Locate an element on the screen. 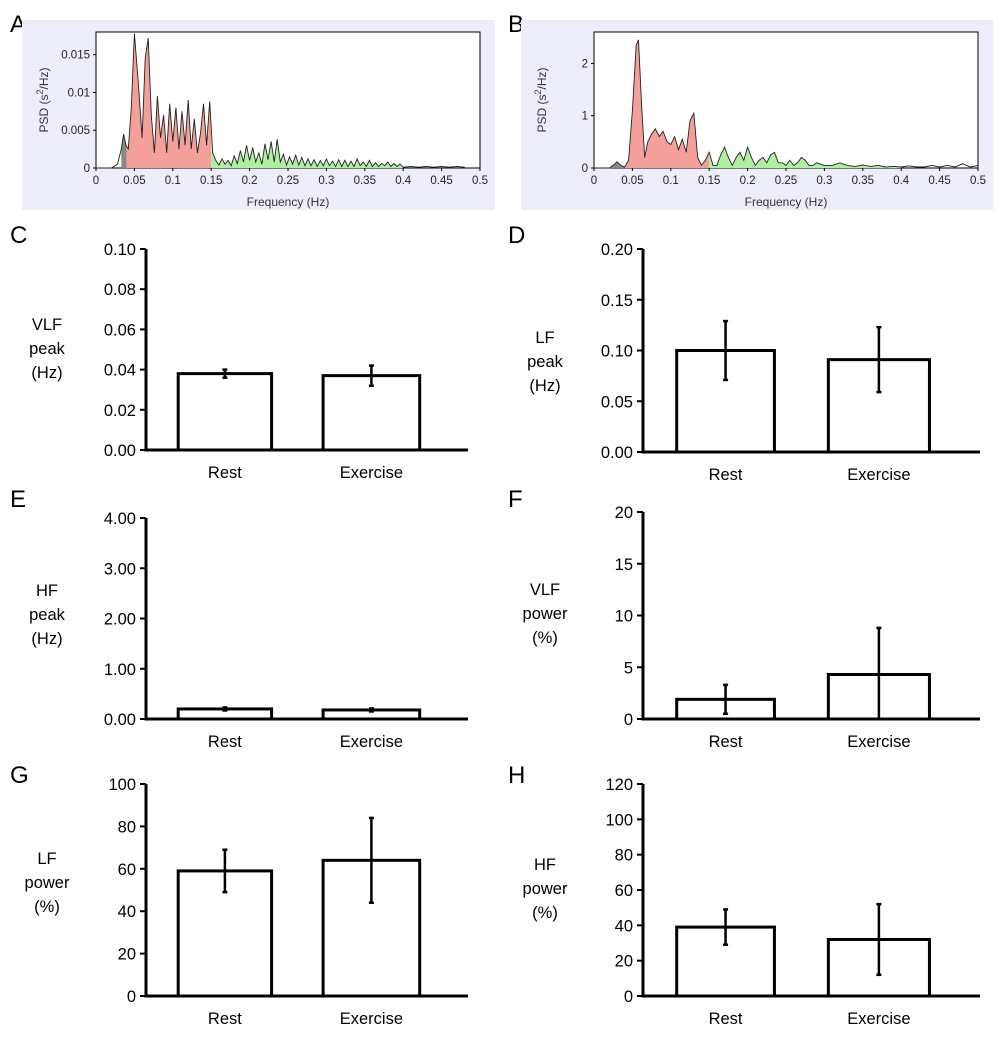 This screenshot has height=1039, width=1000. y-tick-label: 0.05 is located at coordinates (617, 402).